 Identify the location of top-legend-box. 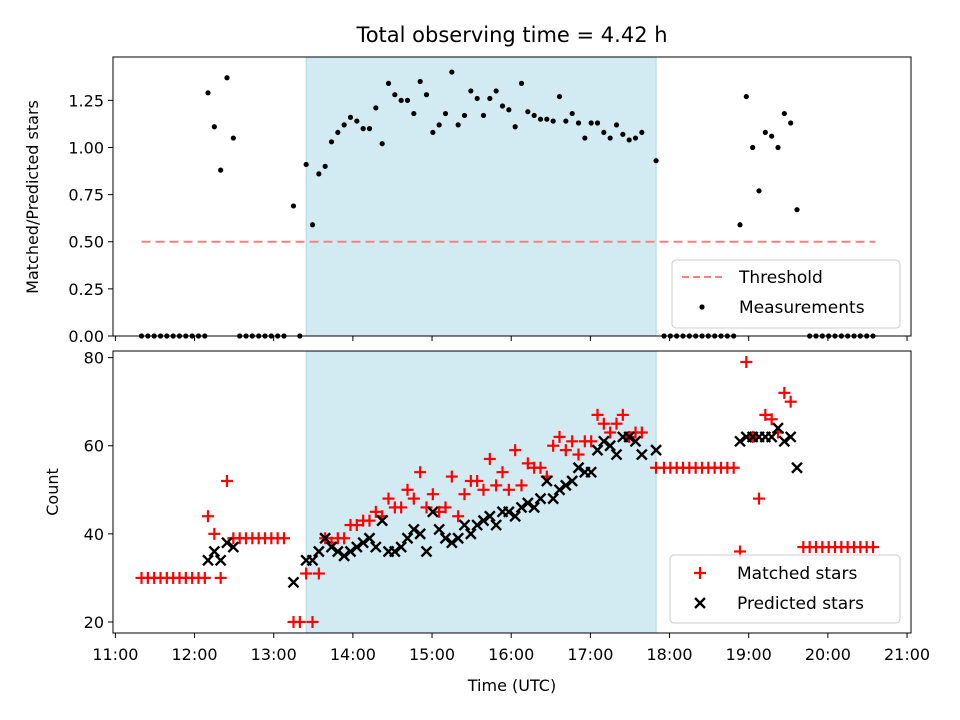
(786, 294).